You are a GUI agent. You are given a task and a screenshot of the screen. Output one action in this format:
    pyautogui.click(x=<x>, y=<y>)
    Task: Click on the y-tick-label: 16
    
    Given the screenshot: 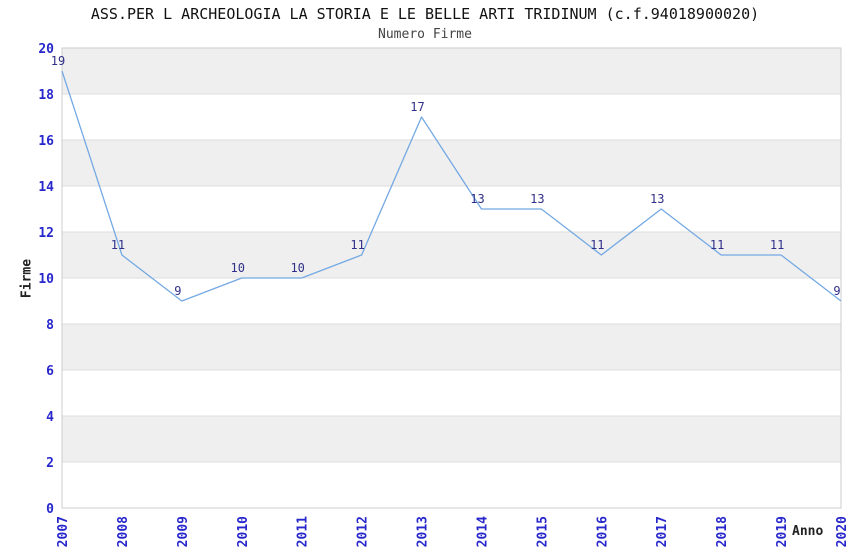 What is the action you would take?
    pyautogui.click(x=46, y=141)
    